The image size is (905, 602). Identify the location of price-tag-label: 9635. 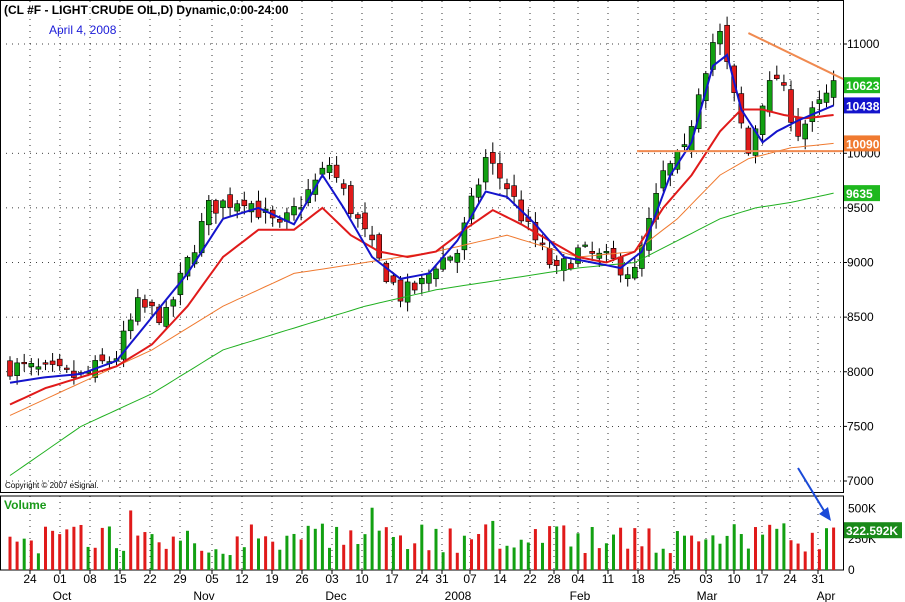
(859, 194).